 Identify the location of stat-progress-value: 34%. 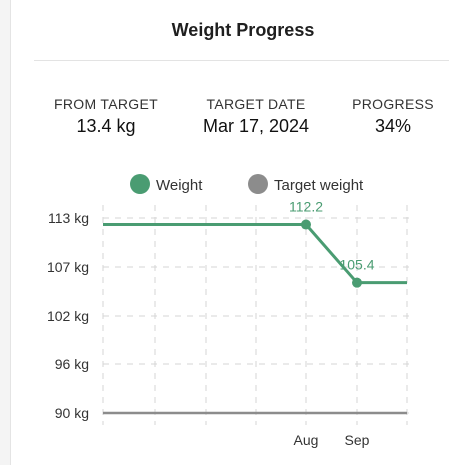
(393, 126).